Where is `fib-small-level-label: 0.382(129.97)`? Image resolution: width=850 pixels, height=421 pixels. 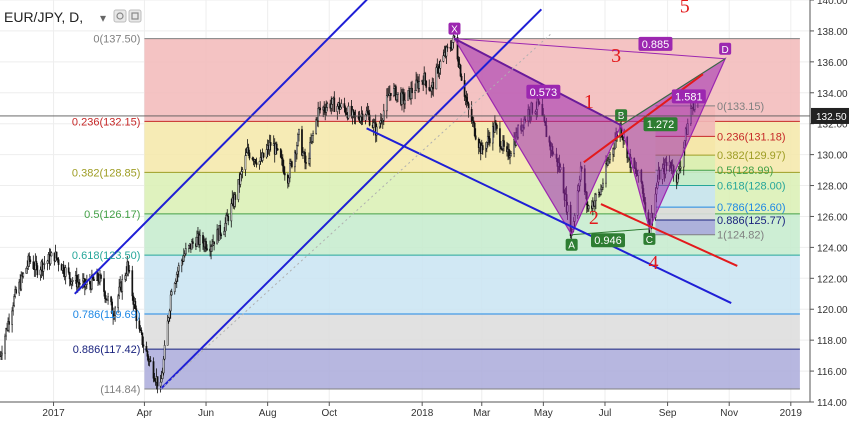
fib-small-level-label: 0.382(129.97) is located at coordinates (751, 156).